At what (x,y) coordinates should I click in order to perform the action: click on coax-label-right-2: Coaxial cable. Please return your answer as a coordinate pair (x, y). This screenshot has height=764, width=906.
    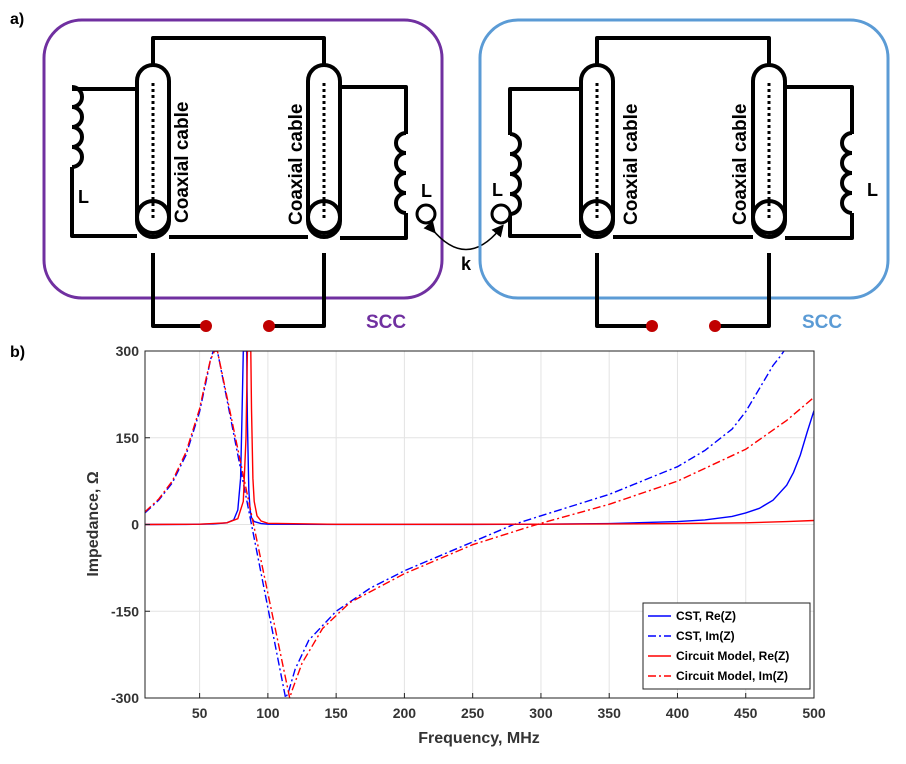
    Looking at the image, I should click on (740, 164).